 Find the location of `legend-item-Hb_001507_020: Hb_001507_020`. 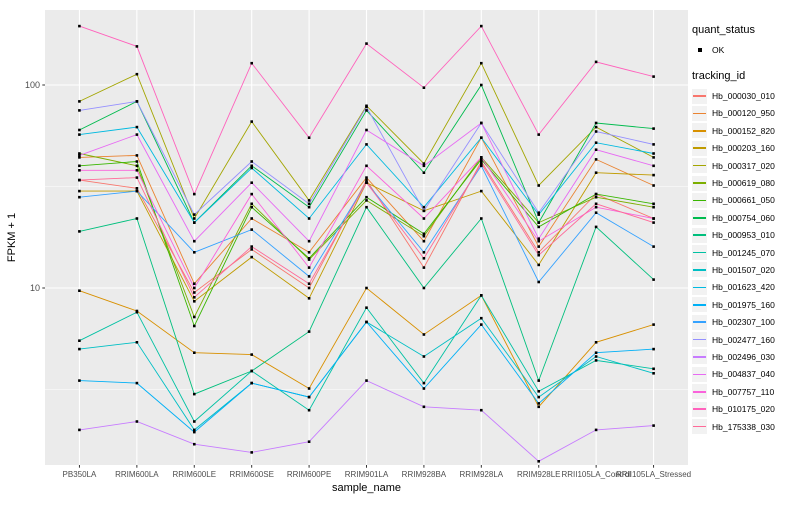

legend-item-Hb_001507_020: Hb_001507_020 is located at coordinates (745, 269).